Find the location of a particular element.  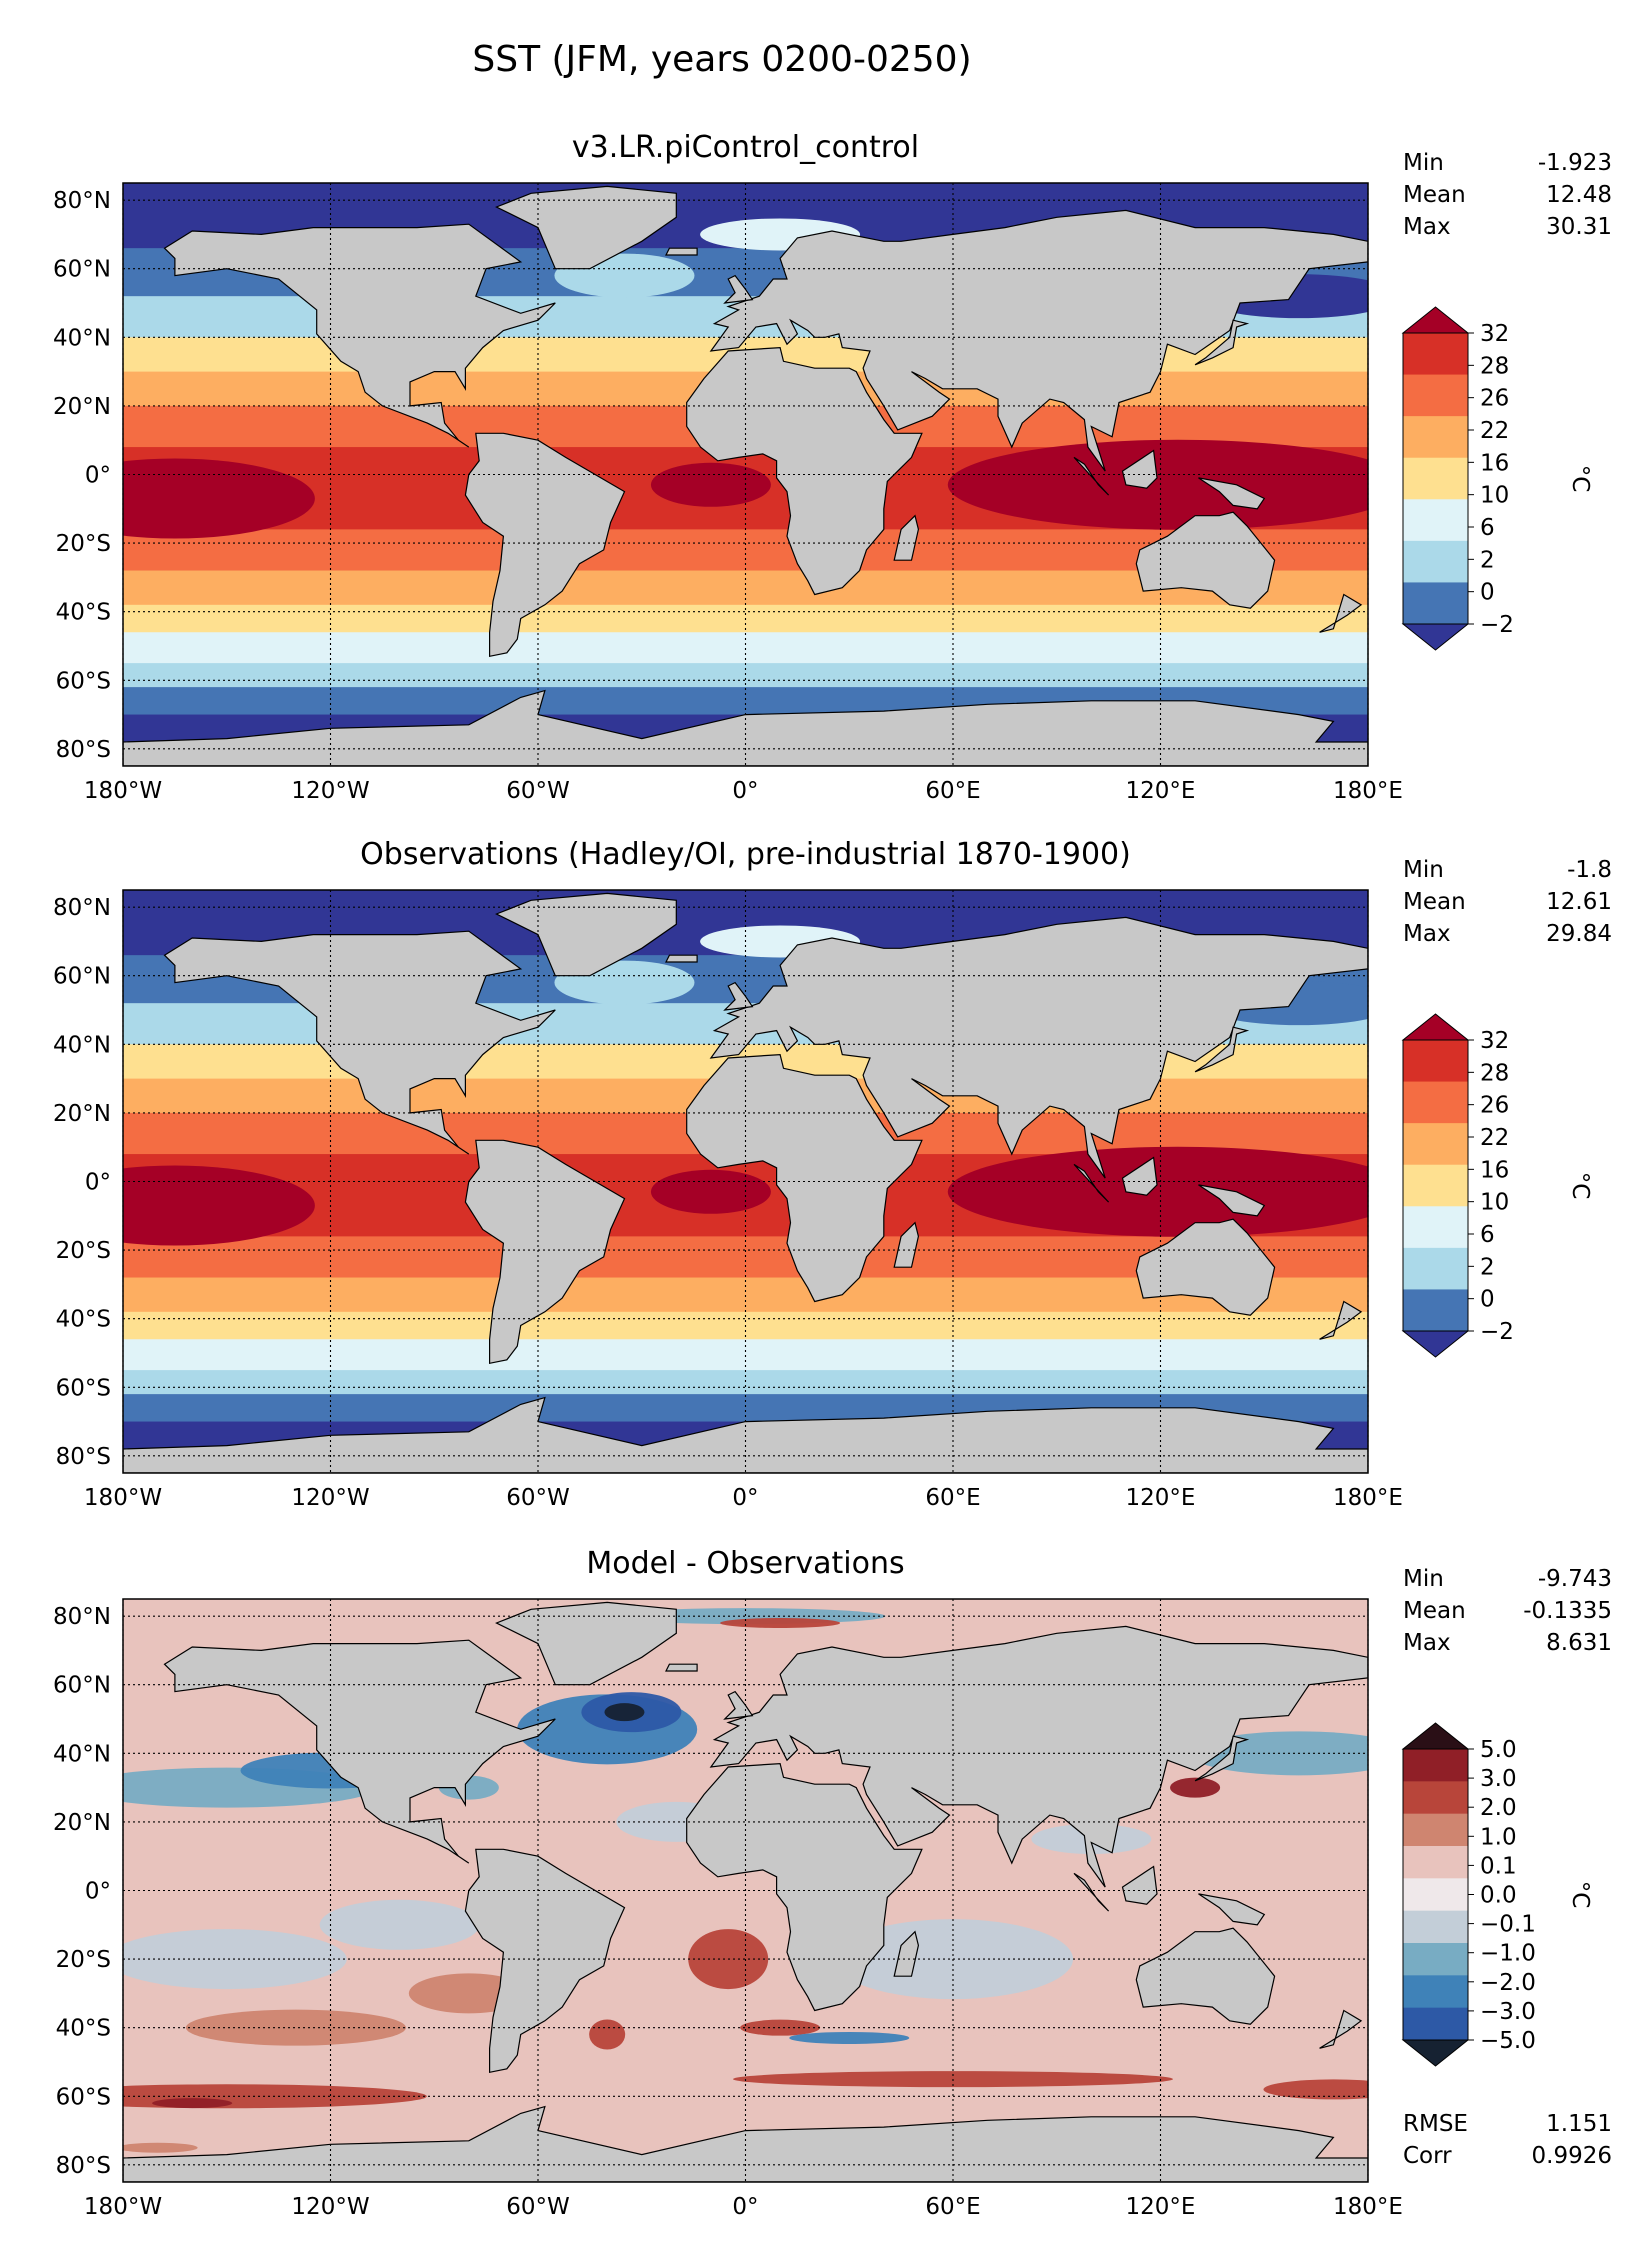

stat-value: 12.61 is located at coordinates (1579, 902).